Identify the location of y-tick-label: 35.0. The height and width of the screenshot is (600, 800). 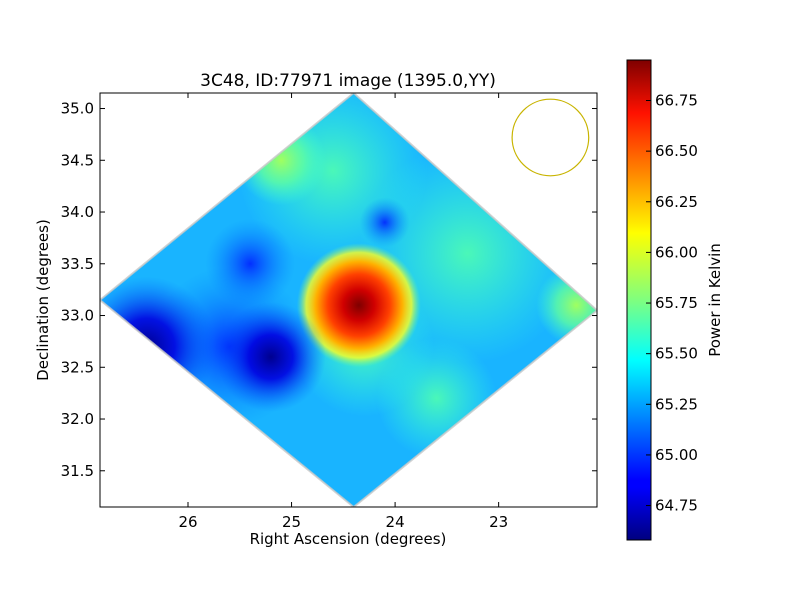
(77, 109).